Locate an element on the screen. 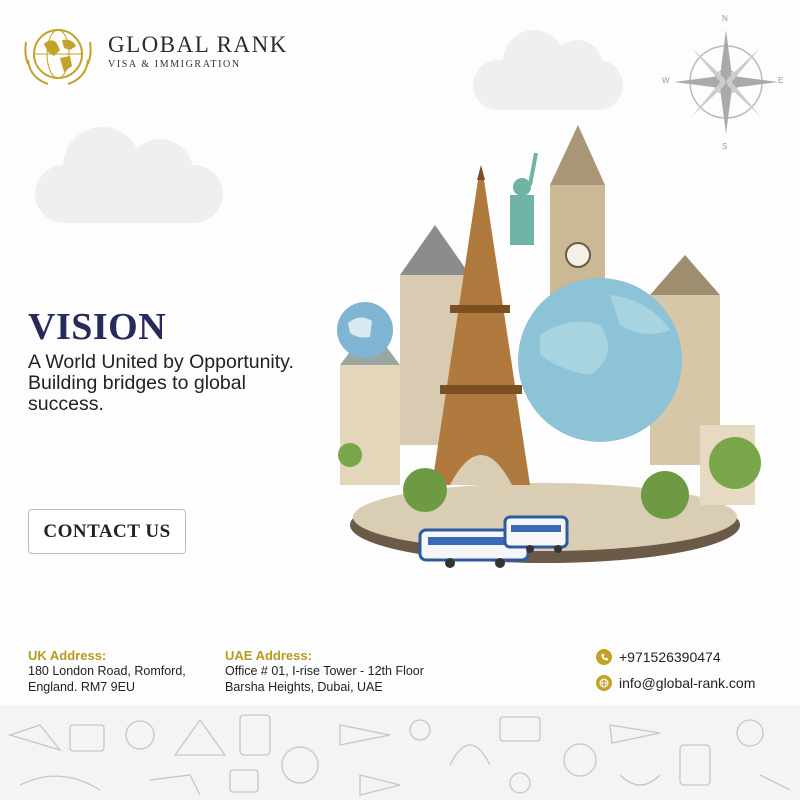  uae-address-line2: Barsha Heights, Dubai, UAE is located at coordinates (304, 687).